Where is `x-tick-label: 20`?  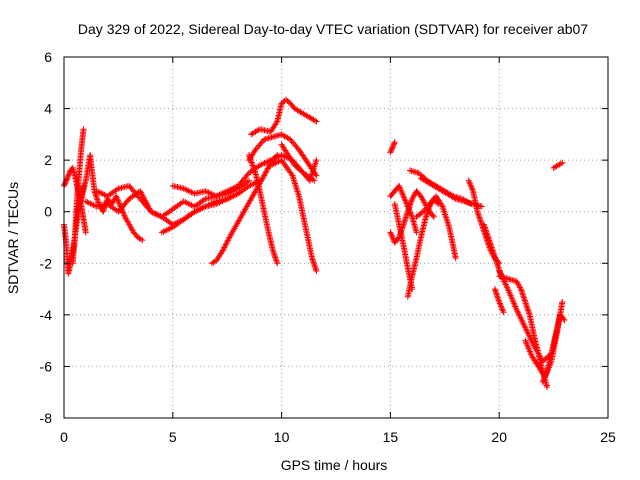 x-tick-label: 20 is located at coordinates (499, 437).